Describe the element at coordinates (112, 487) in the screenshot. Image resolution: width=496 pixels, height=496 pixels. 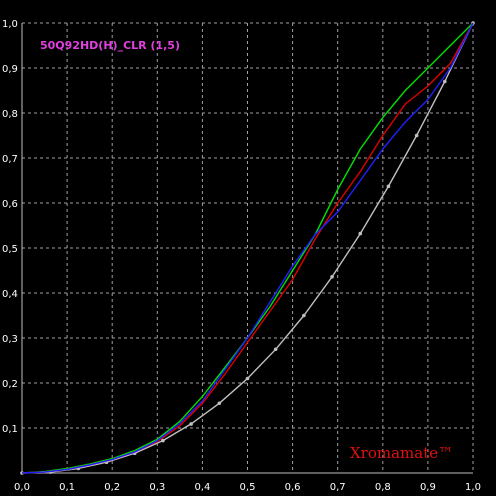
I see `x-tick-label: 0,2` at that location.